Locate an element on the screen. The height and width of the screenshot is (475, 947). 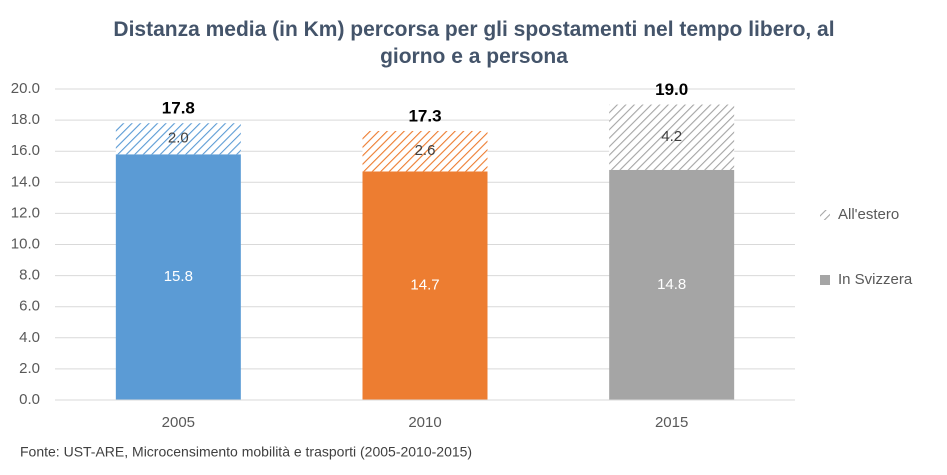
y-tick-label: 18.0 is located at coordinates (25, 119).